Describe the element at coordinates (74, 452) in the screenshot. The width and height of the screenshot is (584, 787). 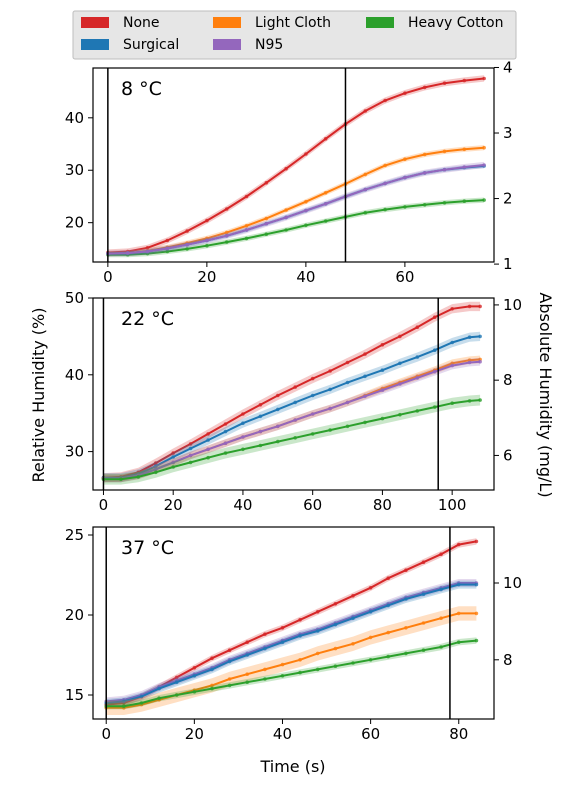
I see `y-tick-label: 30` at that location.